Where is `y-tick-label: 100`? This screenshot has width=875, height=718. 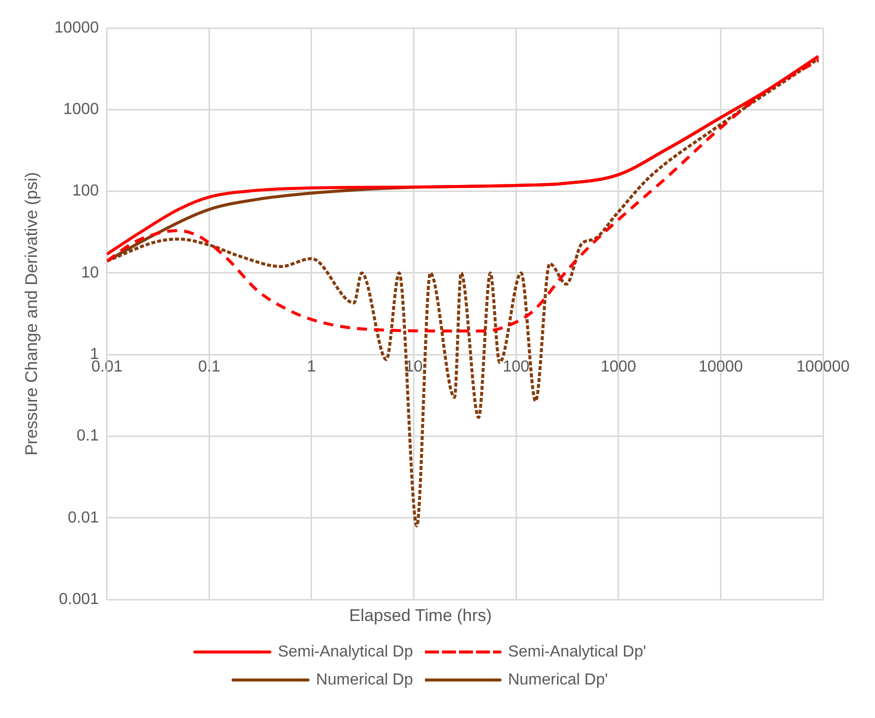 y-tick-label: 100 is located at coordinates (85, 191).